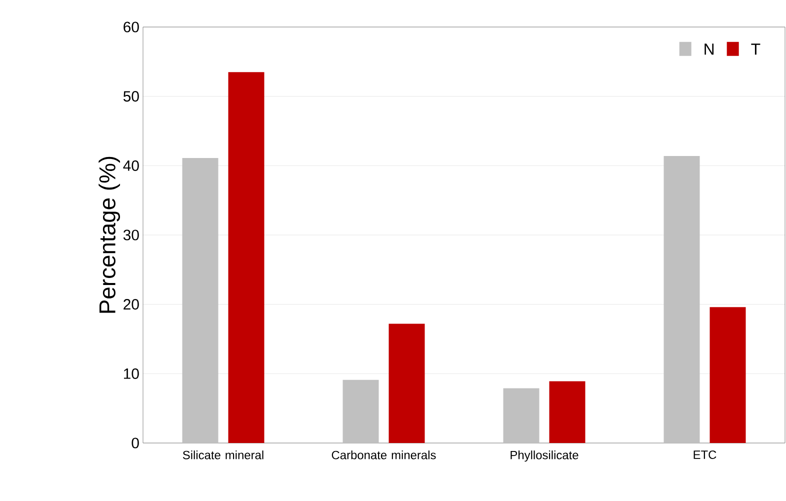 This screenshot has width=786, height=501. What do you see at coordinates (131, 235) in the screenshot?
I see `y-tick-label: 30` at bounding box center [131, 235].